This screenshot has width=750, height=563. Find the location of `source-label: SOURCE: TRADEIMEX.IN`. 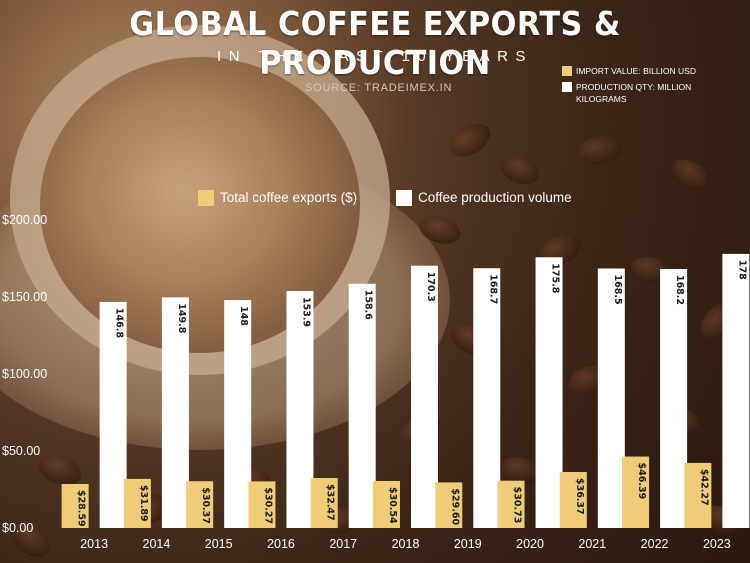

source-label: SOURCE: TRADEIMEX.IN is located at coordinates (379, 88).